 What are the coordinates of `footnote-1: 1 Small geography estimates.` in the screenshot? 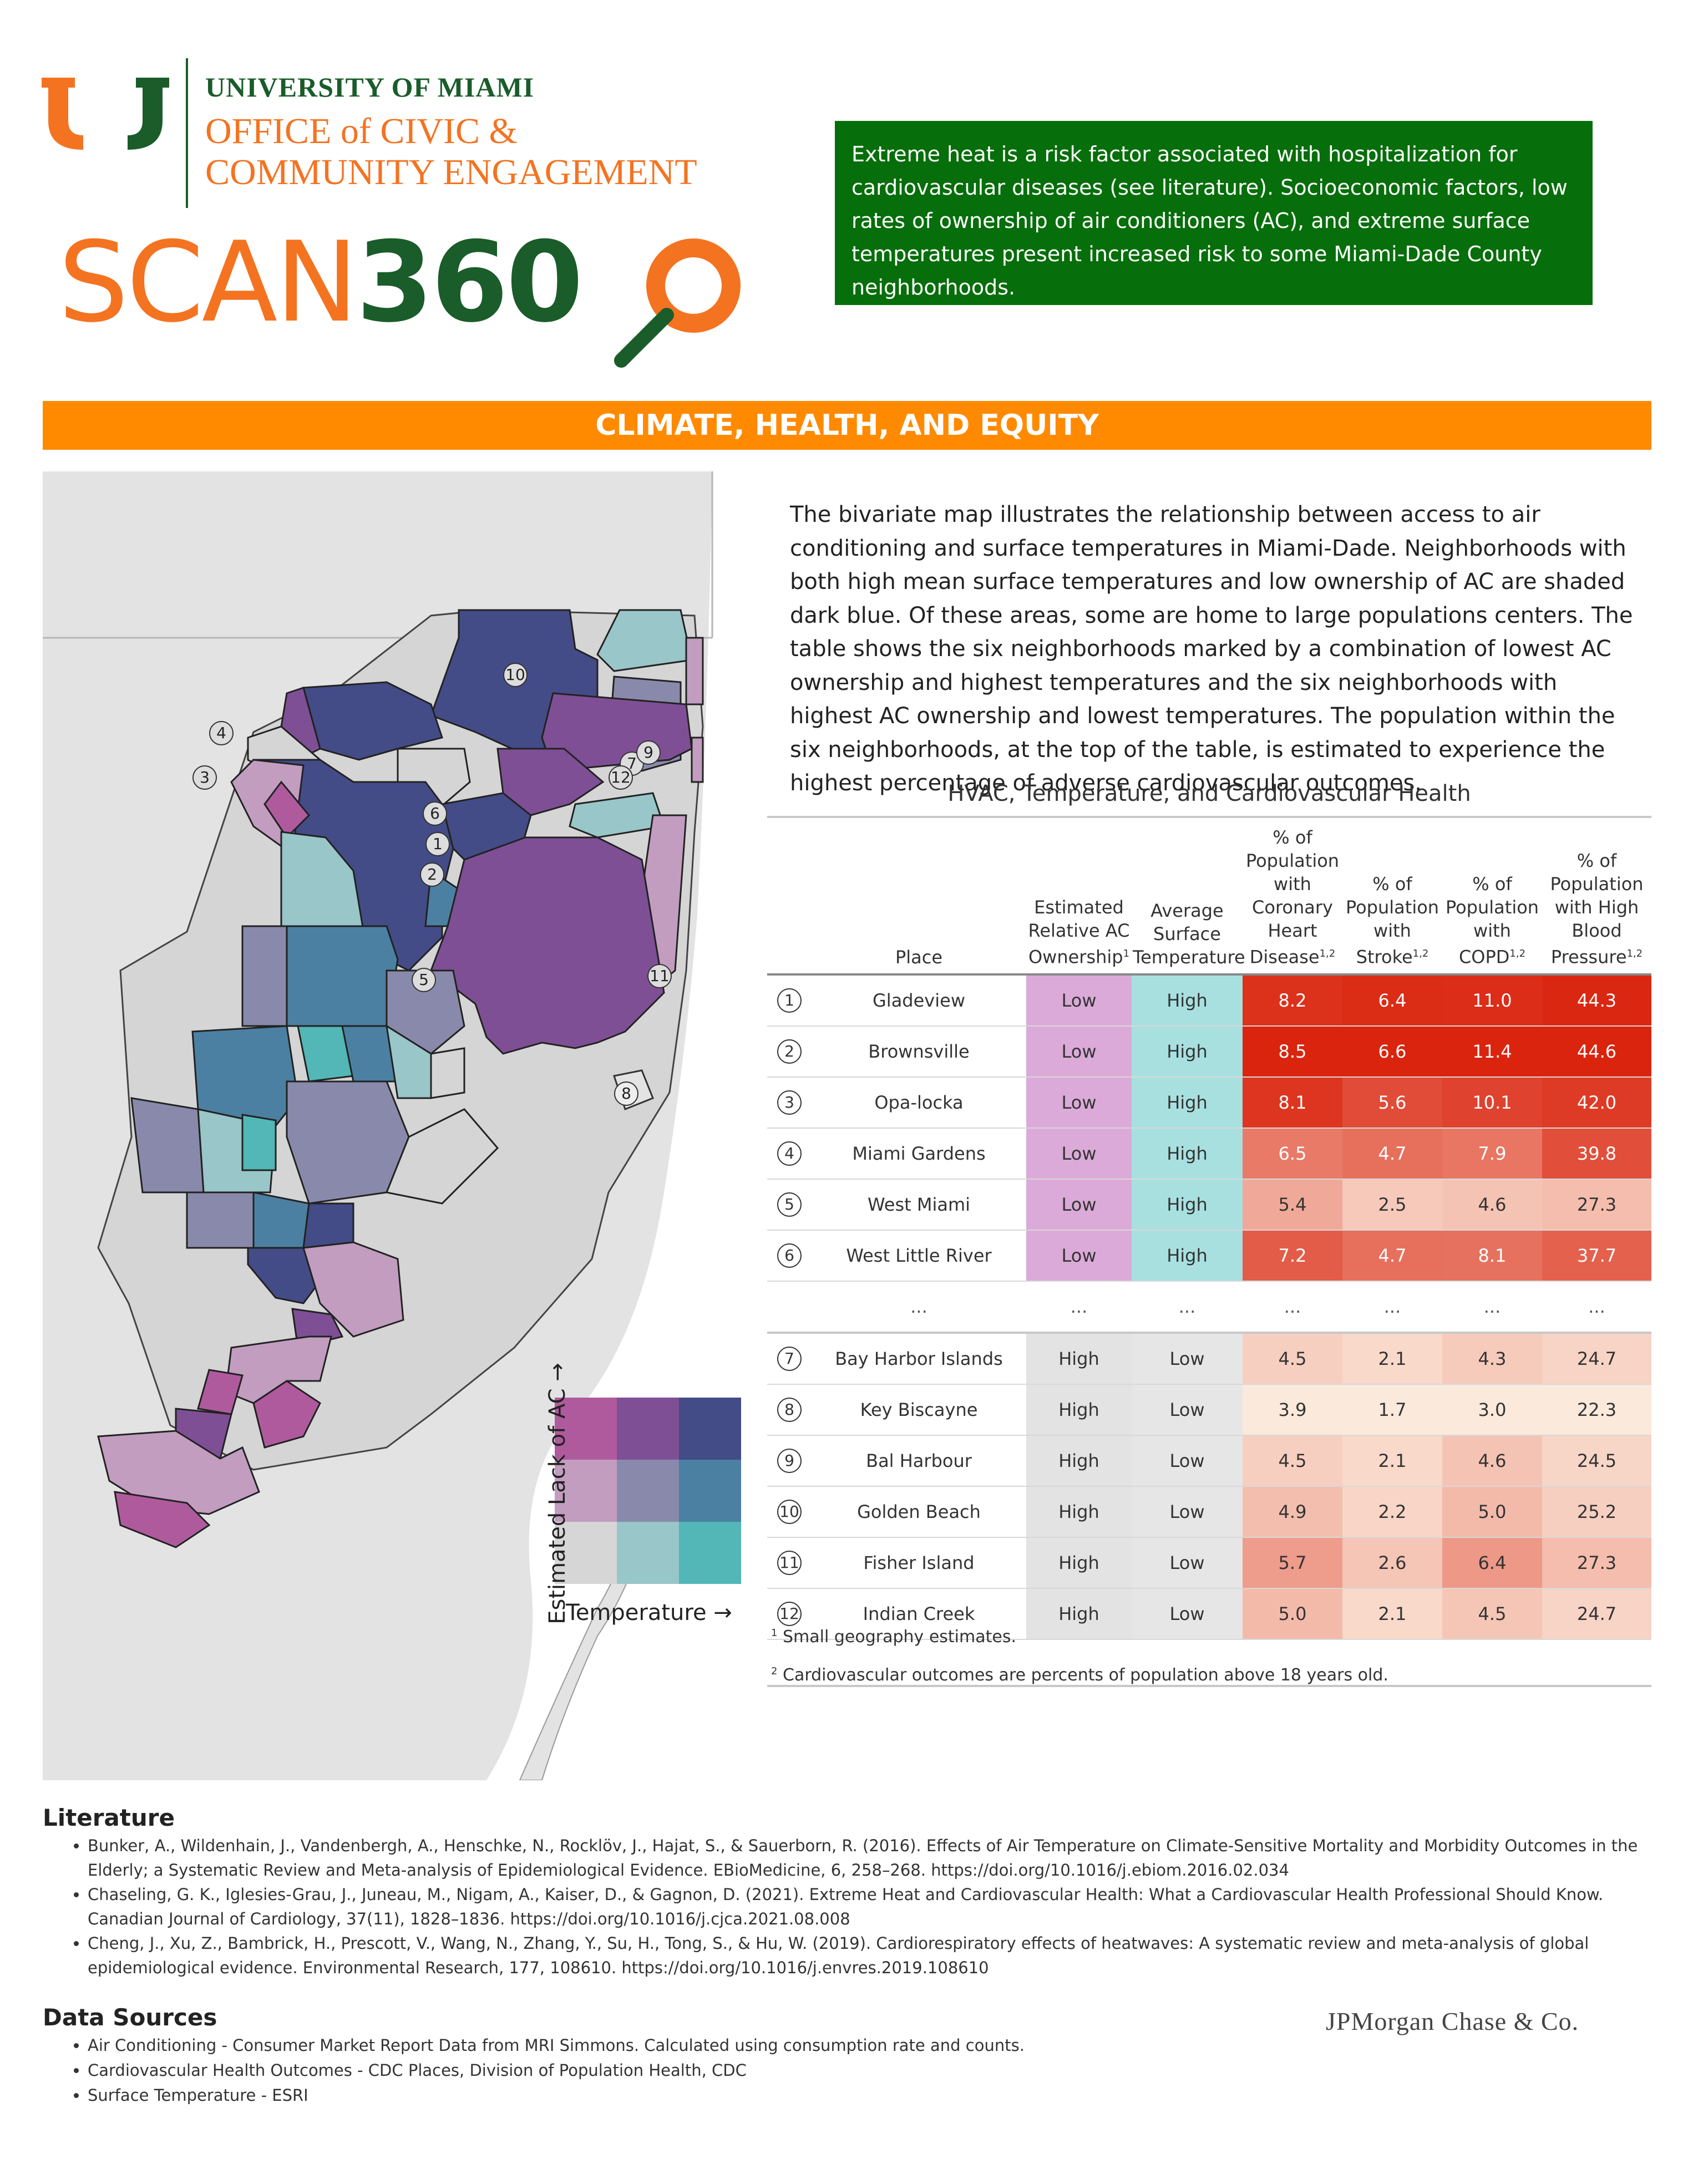 It's located at (894, 1637).